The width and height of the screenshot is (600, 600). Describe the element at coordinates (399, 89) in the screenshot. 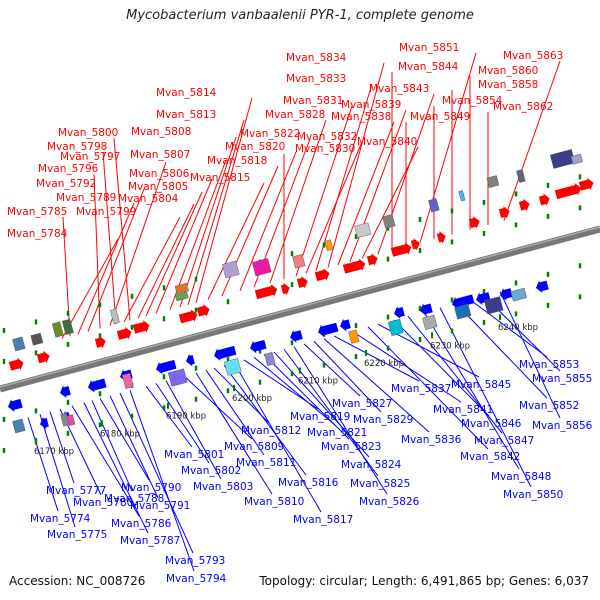

I see `forward-gene-label: Mvan_5843` at that location.